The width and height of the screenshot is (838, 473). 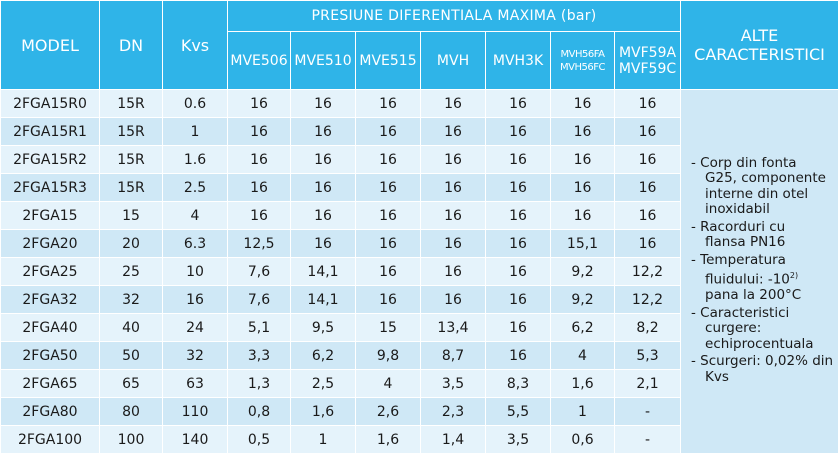 What do you see at coordinates (582, 439) in the screenshot?
I see `cell-mvh56: 0,6` at bounding box center [582, 439].